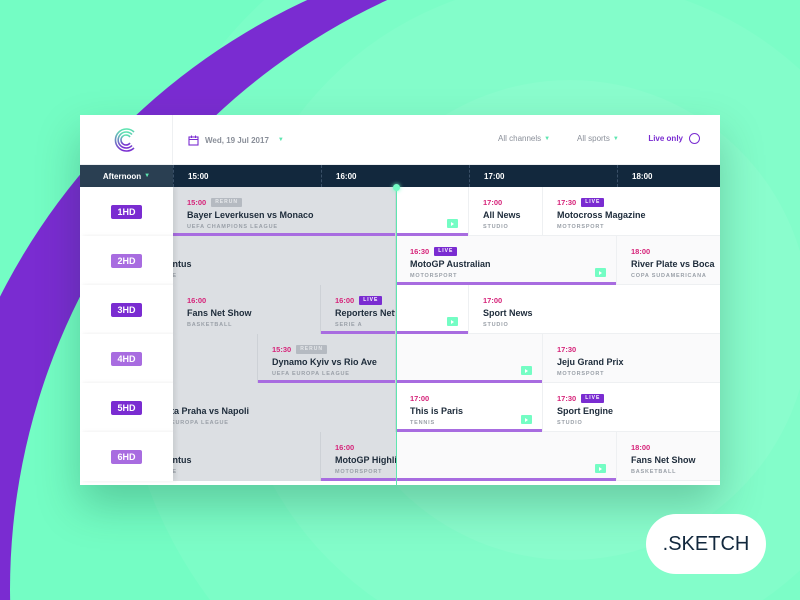 This screenshot has width=800, height=600. What do you see at coordinates (346, 176) in the screenshot?
I see `time-tick-label: 16:00` at bounding box center [346, 176].